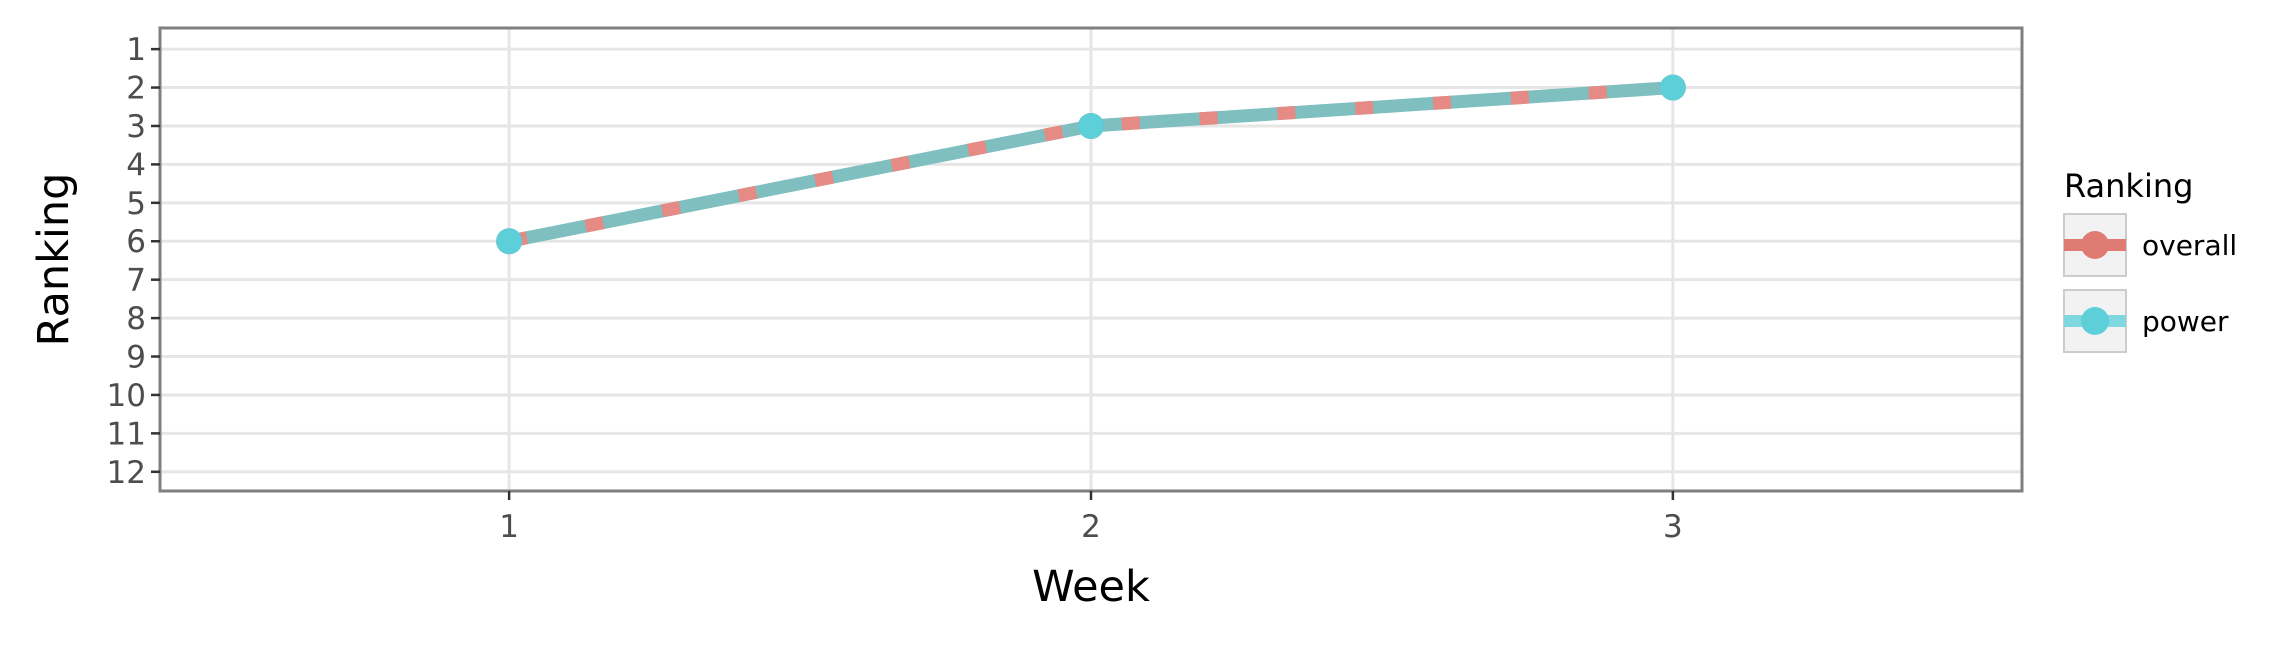 The height and width of the screenshot is (645, 2276). What do you see at coordinates (136, 204) in the screenshot?
I see `y-tick-label: 5` at bounding box center [136, 204].